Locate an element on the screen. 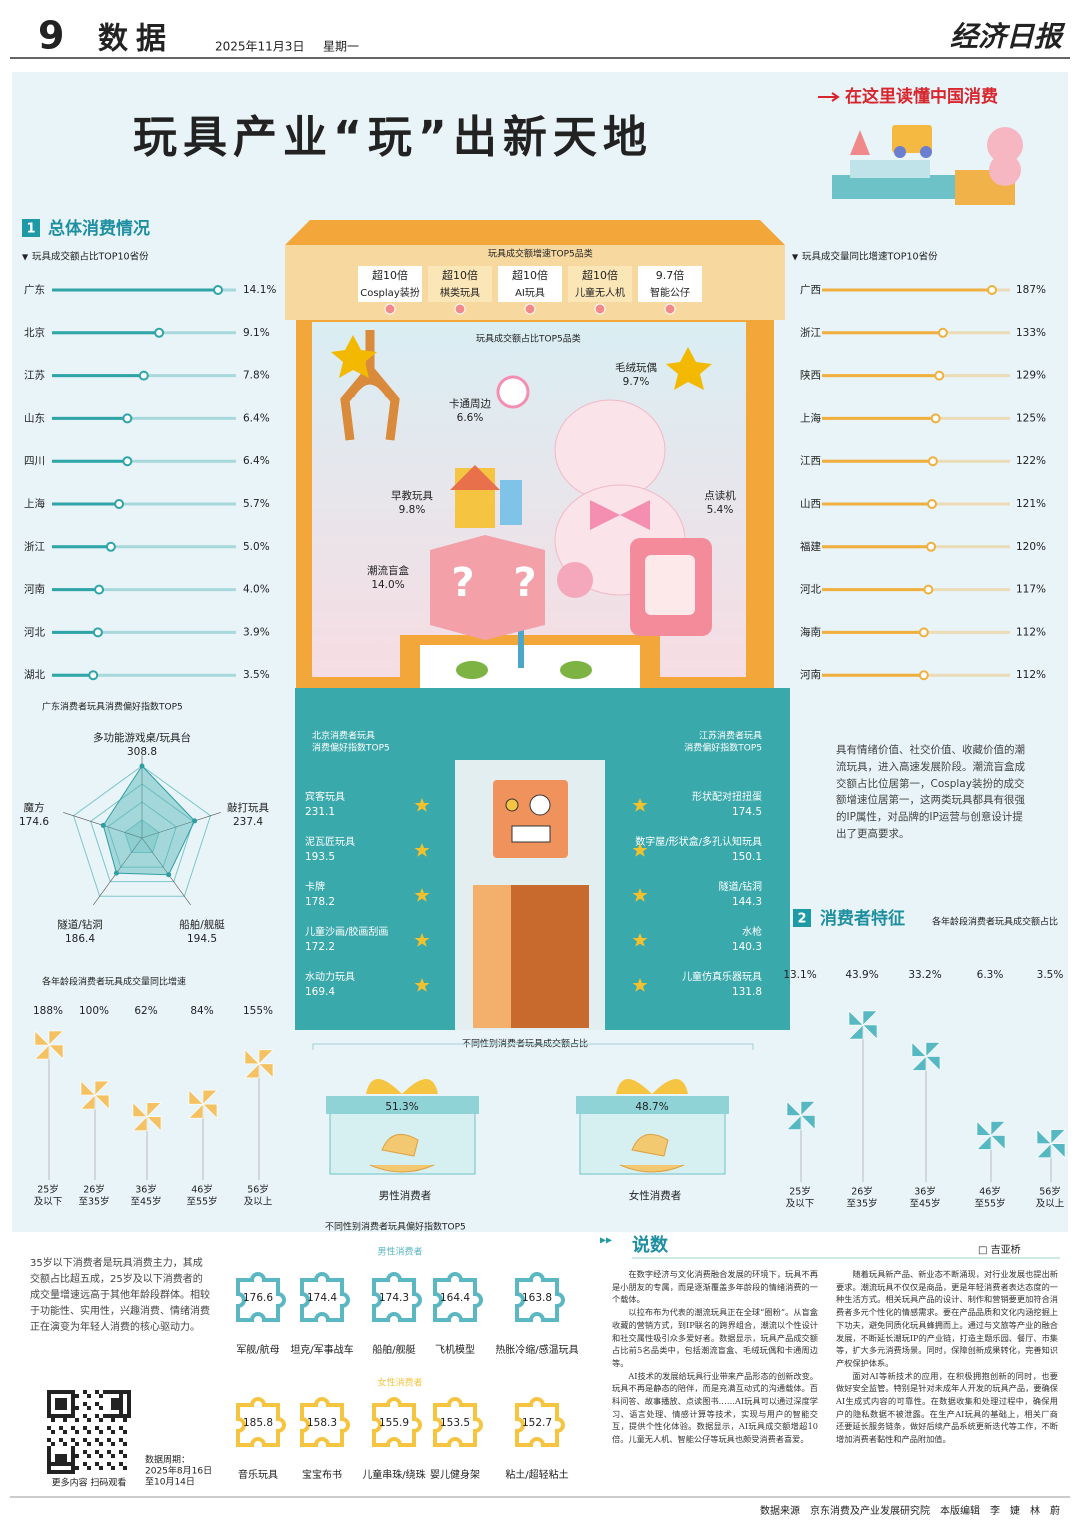  category-label: 及以上 is located at coordinates (1050, 1204).